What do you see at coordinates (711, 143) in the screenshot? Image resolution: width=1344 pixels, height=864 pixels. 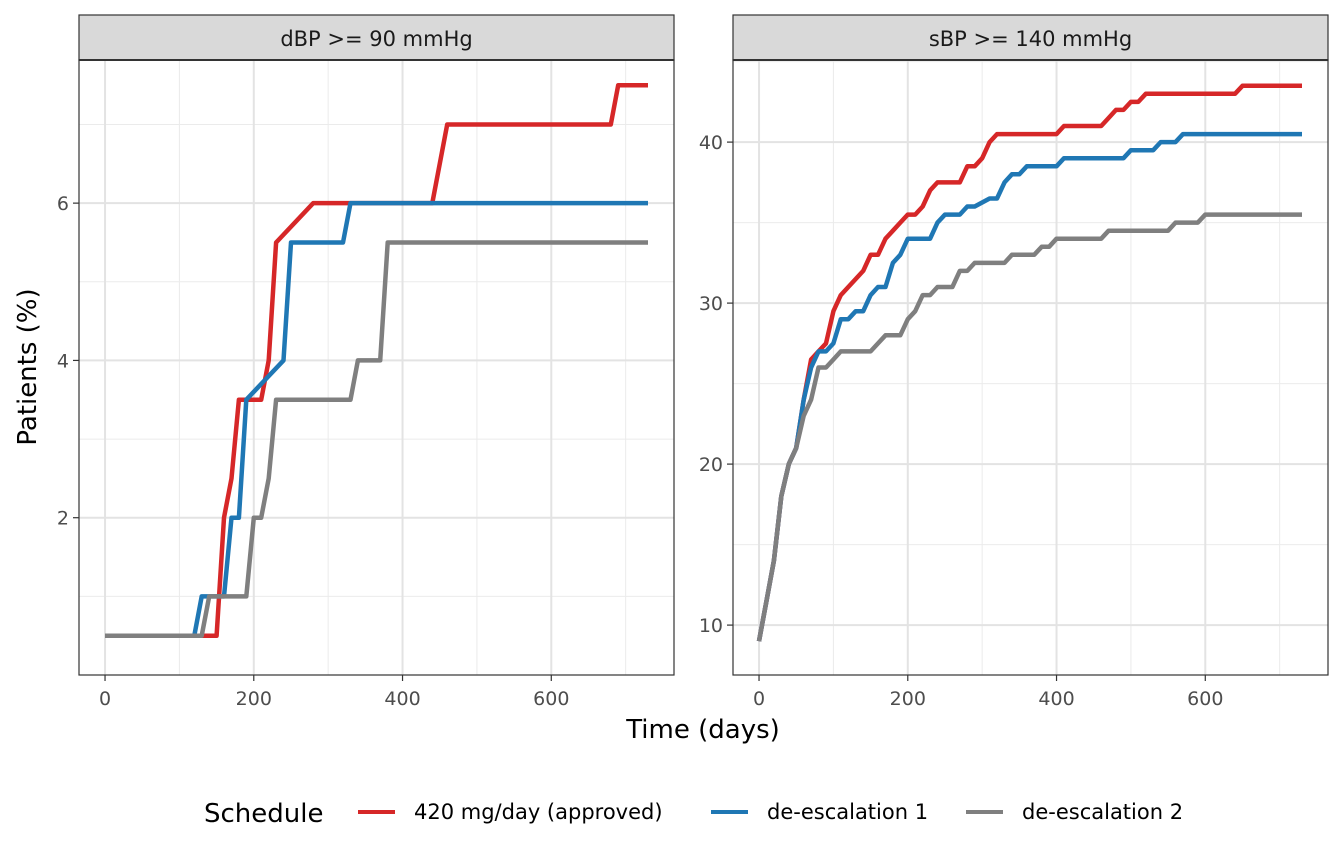 I see `y-tick-label: 40` at bounding box center [711, 143].